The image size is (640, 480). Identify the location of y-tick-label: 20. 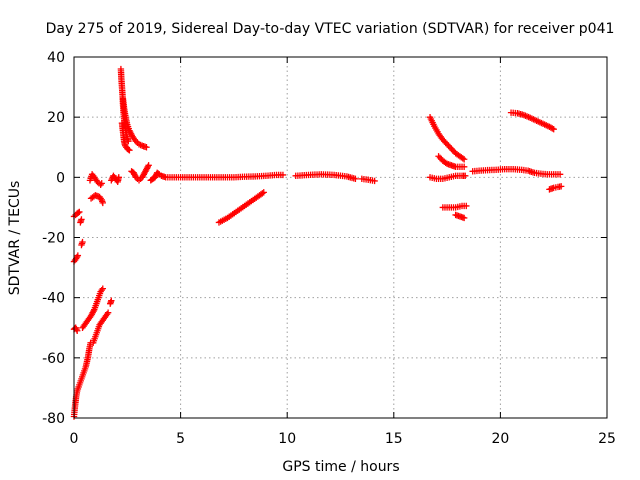
(56, 118).